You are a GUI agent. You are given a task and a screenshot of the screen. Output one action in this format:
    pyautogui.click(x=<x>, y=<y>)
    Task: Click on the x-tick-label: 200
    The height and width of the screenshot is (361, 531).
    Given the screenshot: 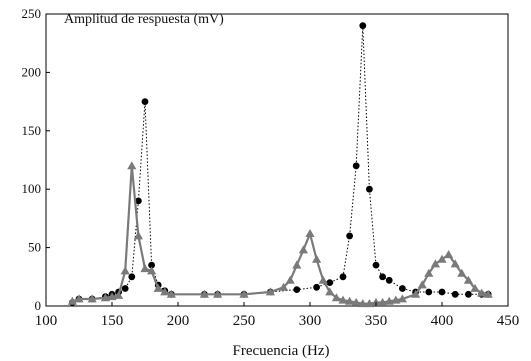 What is the action you would take?
    pyautogui.click(x=178, y=321)
    